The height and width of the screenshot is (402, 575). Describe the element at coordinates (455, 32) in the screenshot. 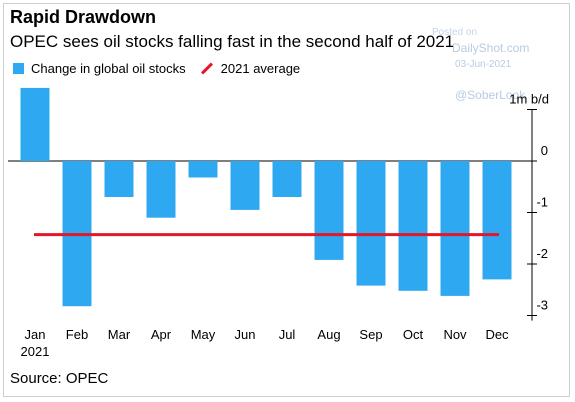

I see `watermark-author: Posted on` at that location.